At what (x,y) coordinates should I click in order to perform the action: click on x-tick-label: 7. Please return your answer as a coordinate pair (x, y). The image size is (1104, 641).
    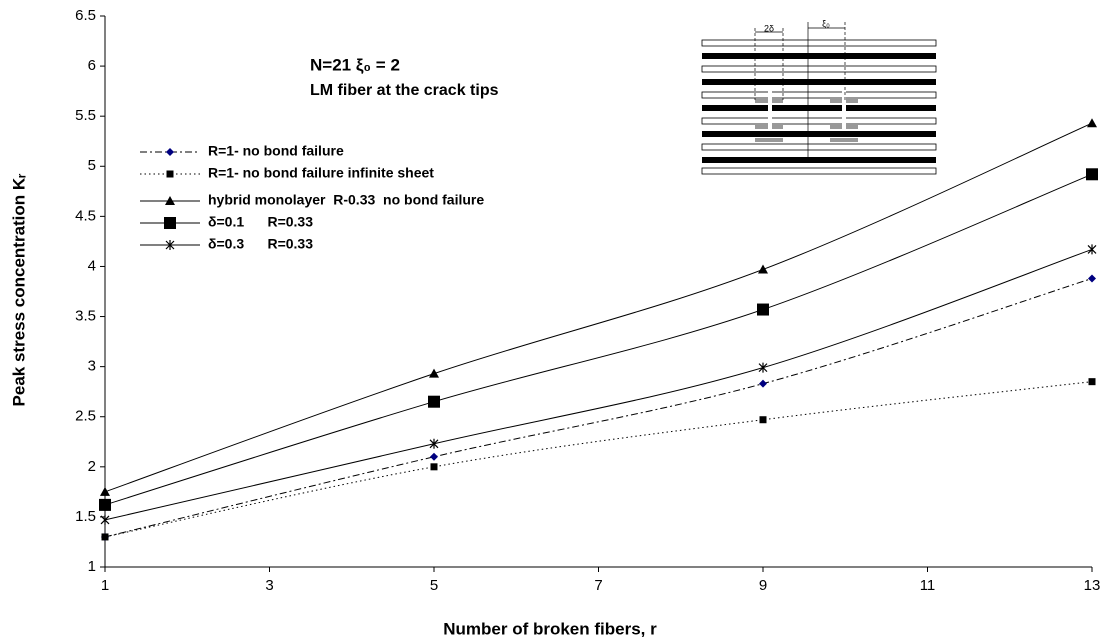
    Looking at the image, I should click on (598, 585).